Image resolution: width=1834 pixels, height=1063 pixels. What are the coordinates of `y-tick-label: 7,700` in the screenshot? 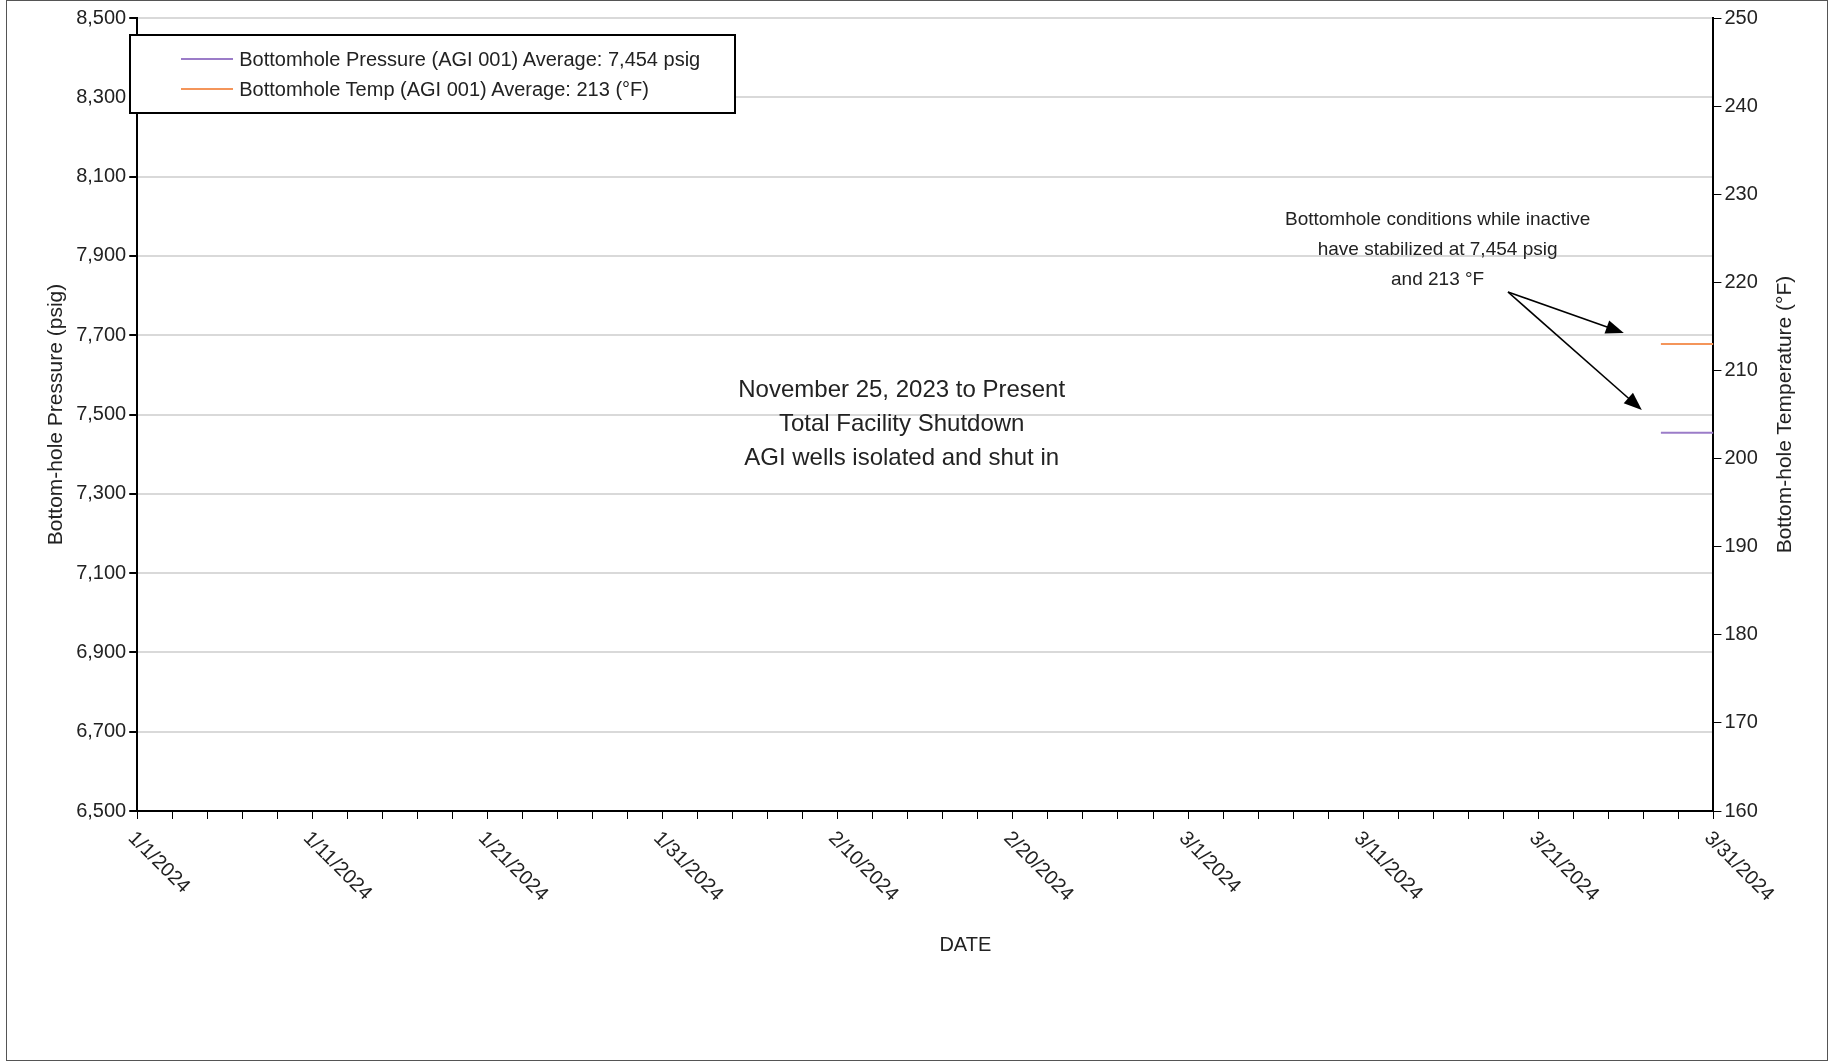 It's located at (101, 333).